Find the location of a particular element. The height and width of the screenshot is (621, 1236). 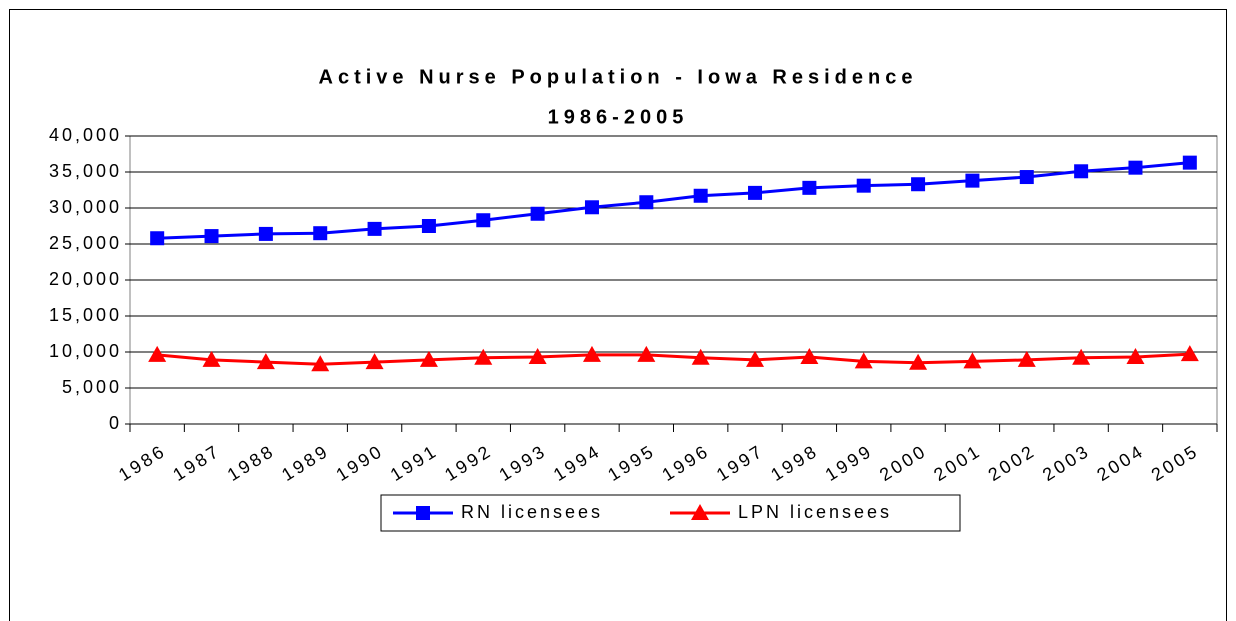

y-tick-label: 10,000 is located at coordinates (85, 351).